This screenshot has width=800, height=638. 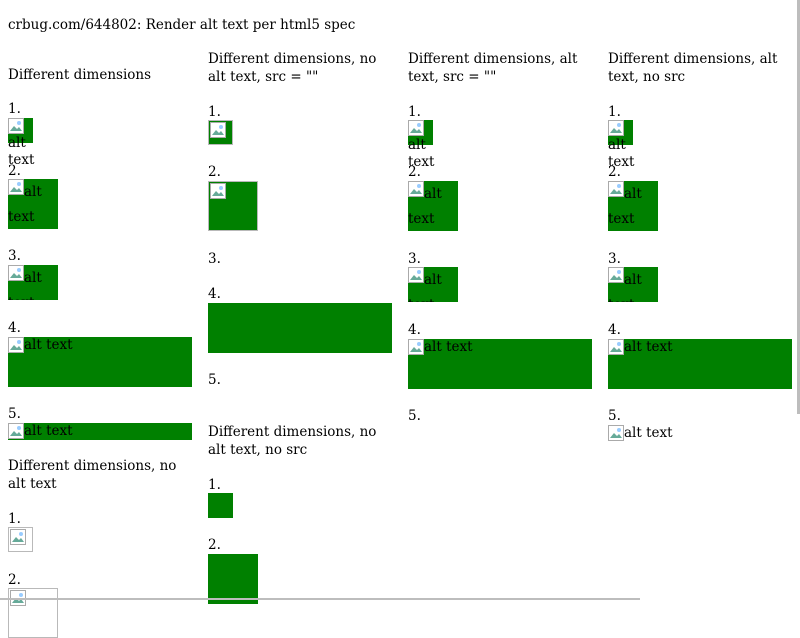 I want to click on section-heading-no-alt: Different dimensions, no alt text, so click(x=92, y=475).